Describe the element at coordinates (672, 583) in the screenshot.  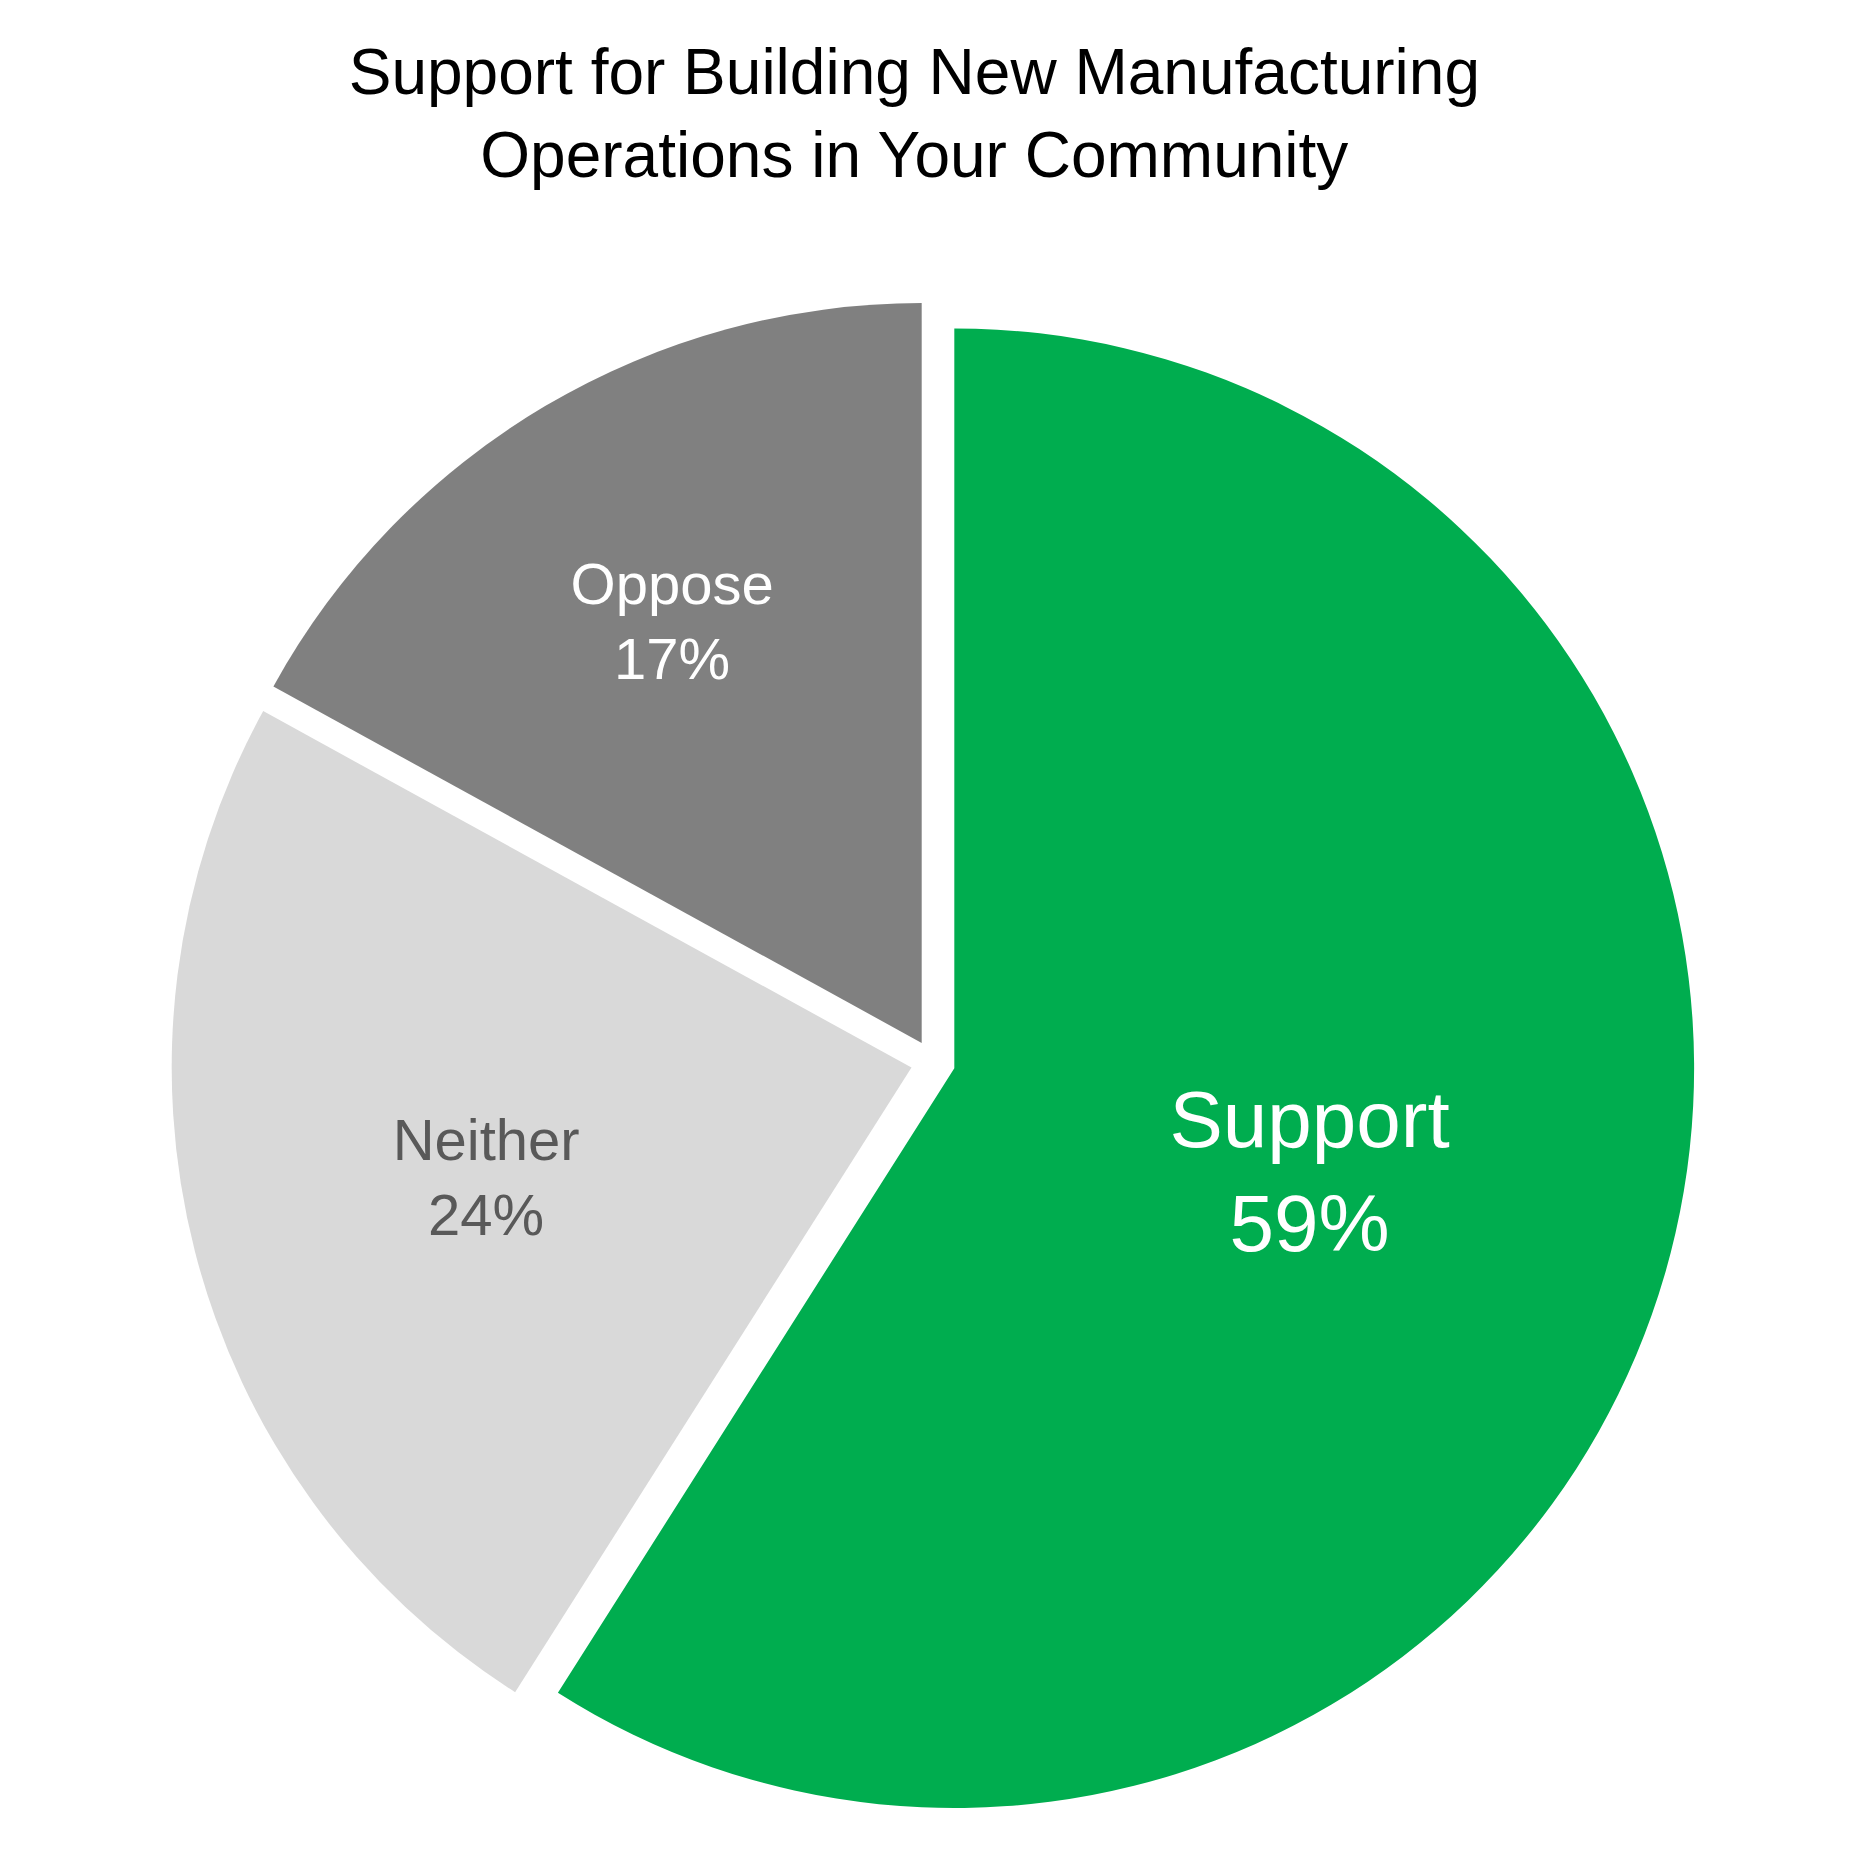
I see `slice-label: Oppose` at that location.